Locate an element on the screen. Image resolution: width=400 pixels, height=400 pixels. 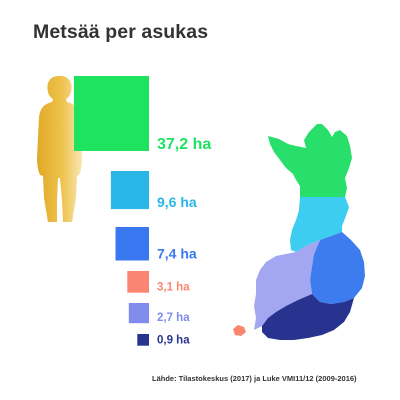
value-label-3: 3,1 ha is located at coordinates (173, 288).